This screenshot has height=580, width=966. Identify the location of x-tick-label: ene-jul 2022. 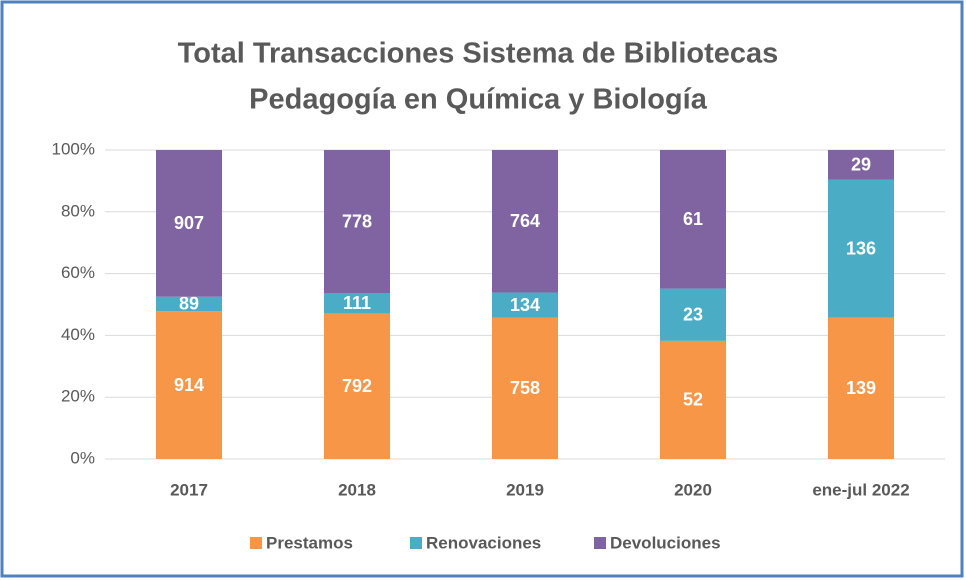
(860, 489).